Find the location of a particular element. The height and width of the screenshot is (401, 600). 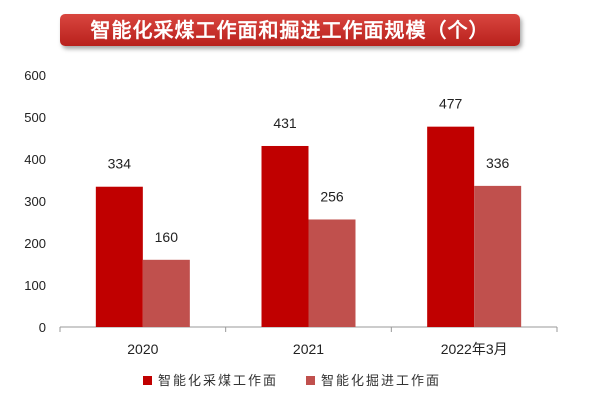

data-label: 160 is located at coordinates (167, 237).